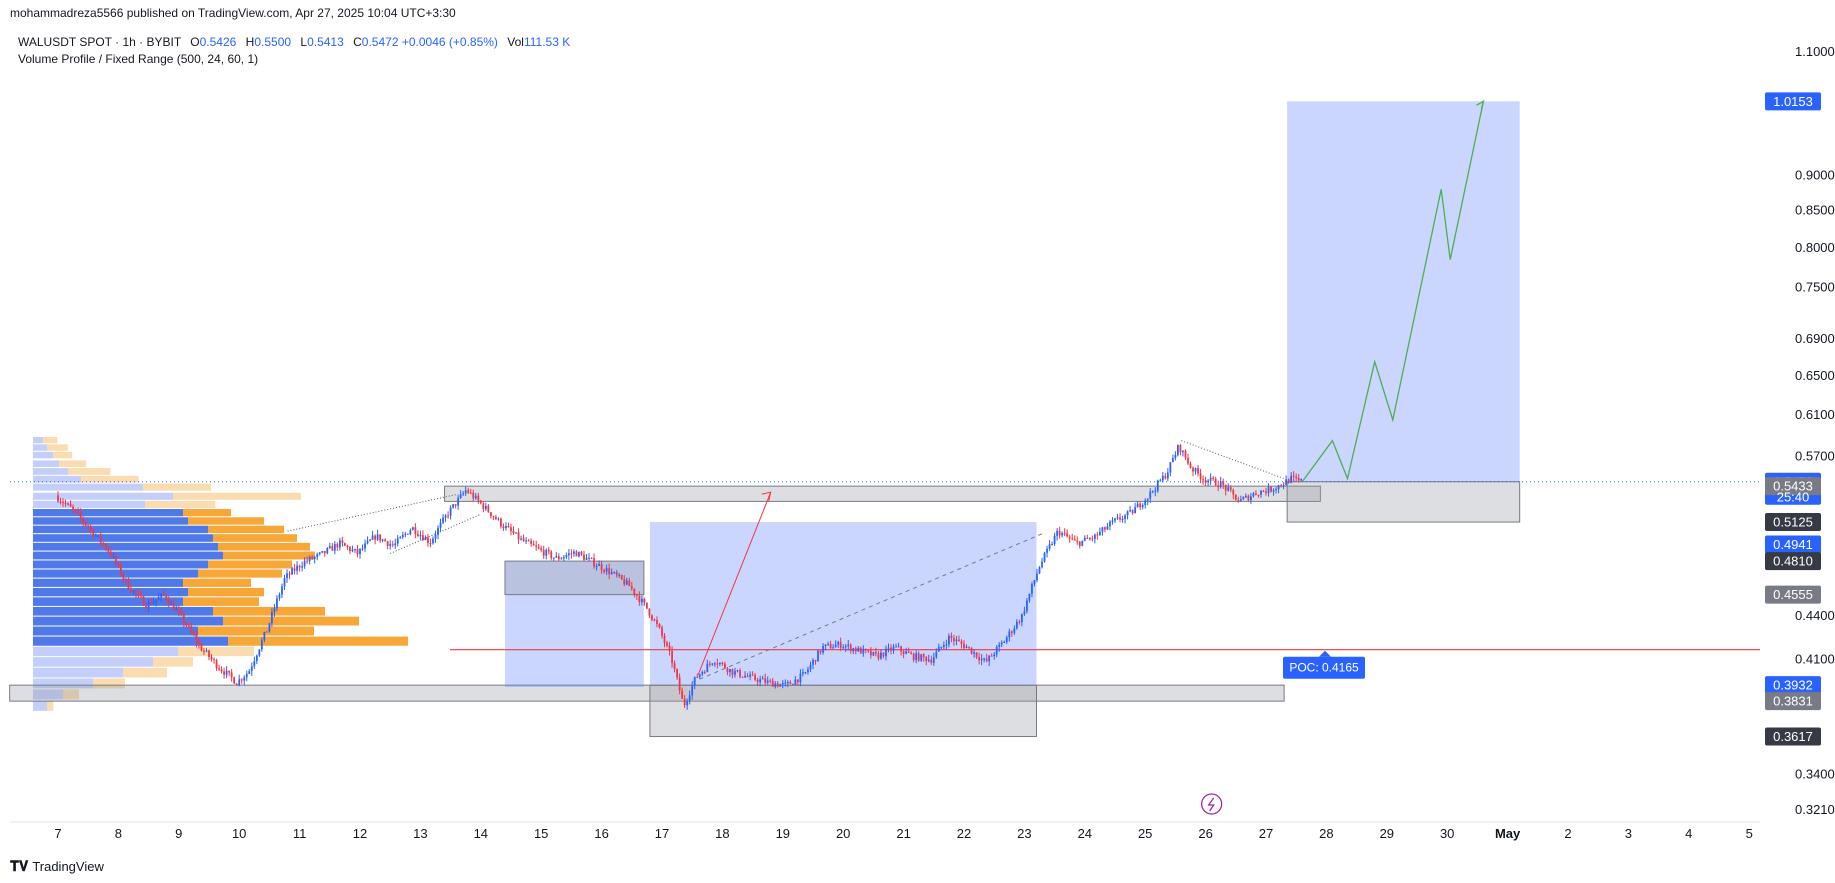 The width and height of the screenshot is (1835, 883). What do you see at coordinates (1815, 175) in the screenshot?
I see `price-tick-label: 0.9000` at bounding box center [1815, 175].